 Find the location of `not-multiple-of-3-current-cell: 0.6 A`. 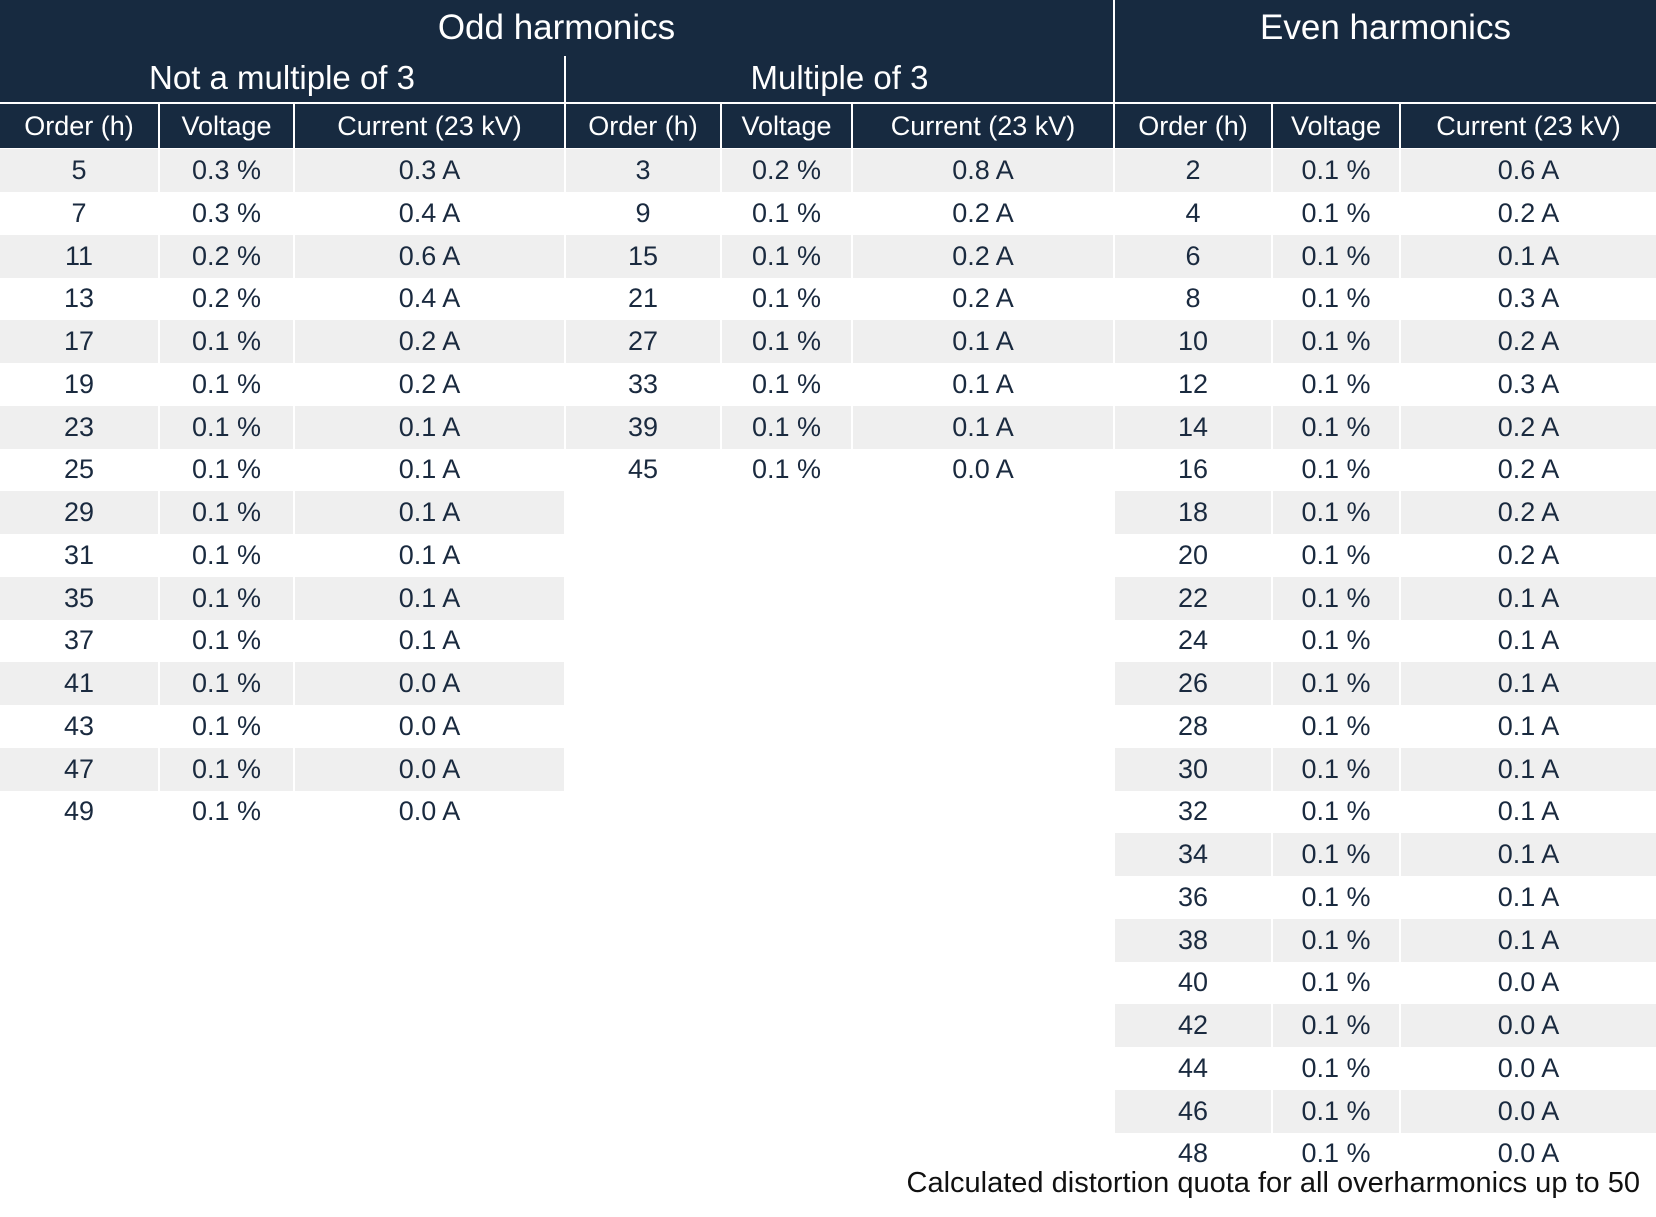

not-multiple-of-3-current-cell: 0.6 A is located at coordinates (429, 256).